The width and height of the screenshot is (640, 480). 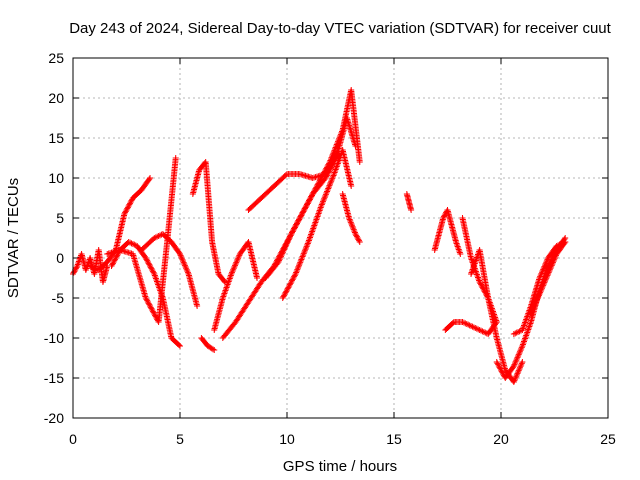 I want to click on series-arc-j, so click(x=312, y=184).